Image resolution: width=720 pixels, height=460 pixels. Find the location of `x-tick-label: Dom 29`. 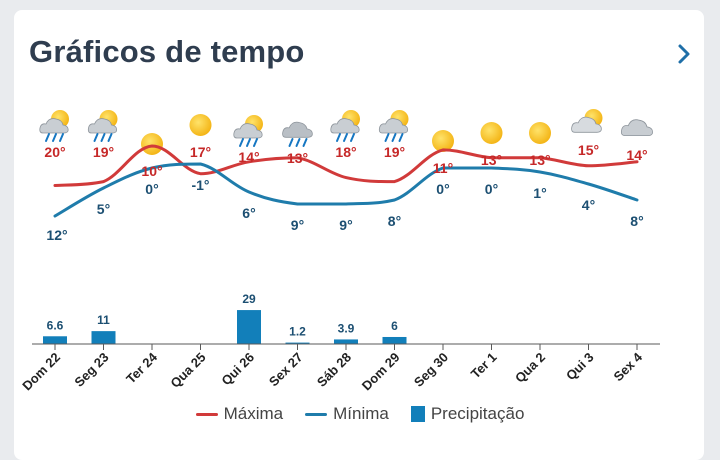

x-tick-label: Dom 29 is located at coordinates (381, 372).